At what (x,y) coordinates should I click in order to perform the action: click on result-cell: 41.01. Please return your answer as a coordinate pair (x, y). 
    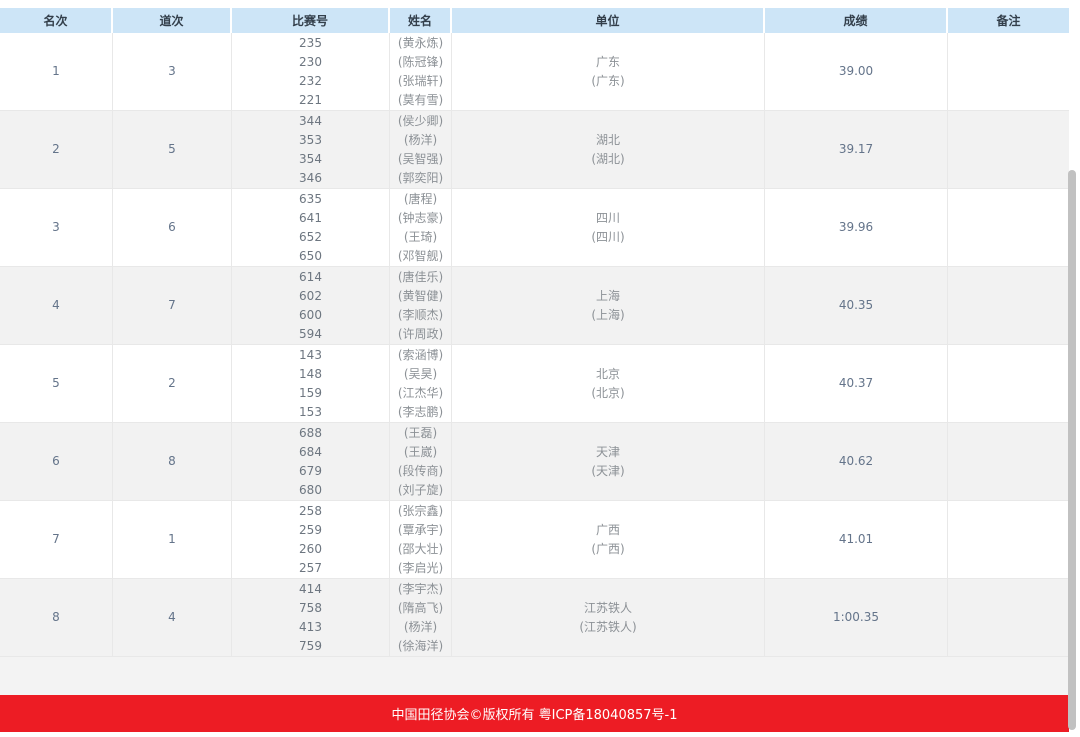
    Looking at the image, I should click on (856, 539).